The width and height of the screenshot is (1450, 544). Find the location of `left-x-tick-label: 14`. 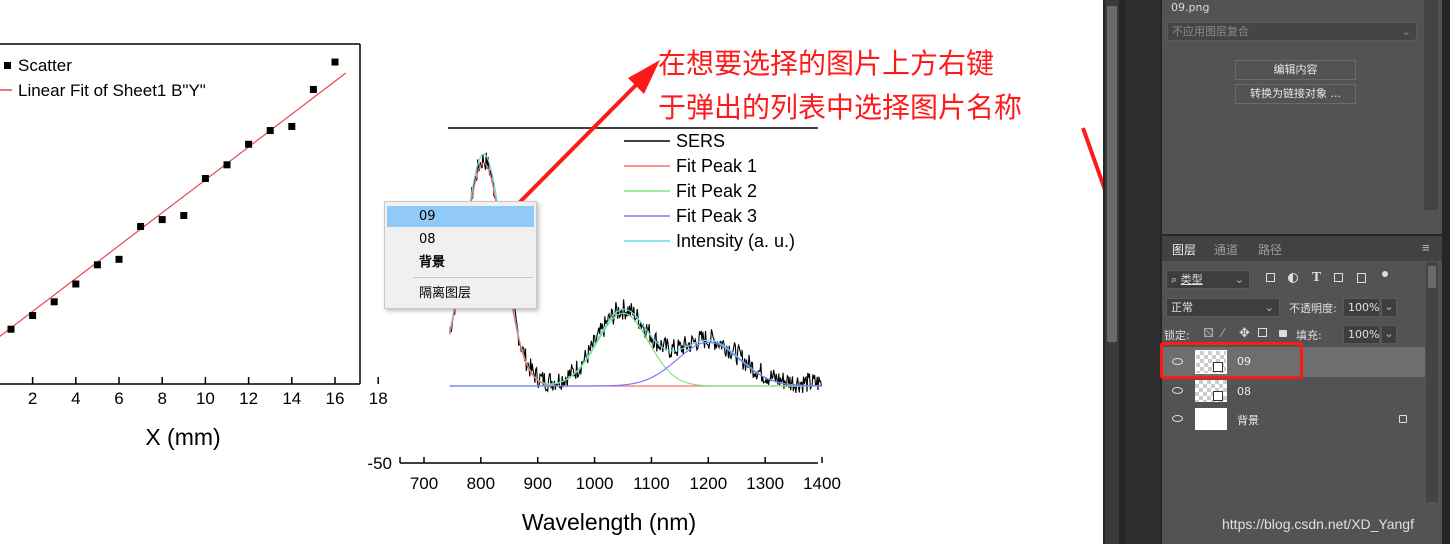

left-x-tick-label: 14 is located at coordinates (291, 398).